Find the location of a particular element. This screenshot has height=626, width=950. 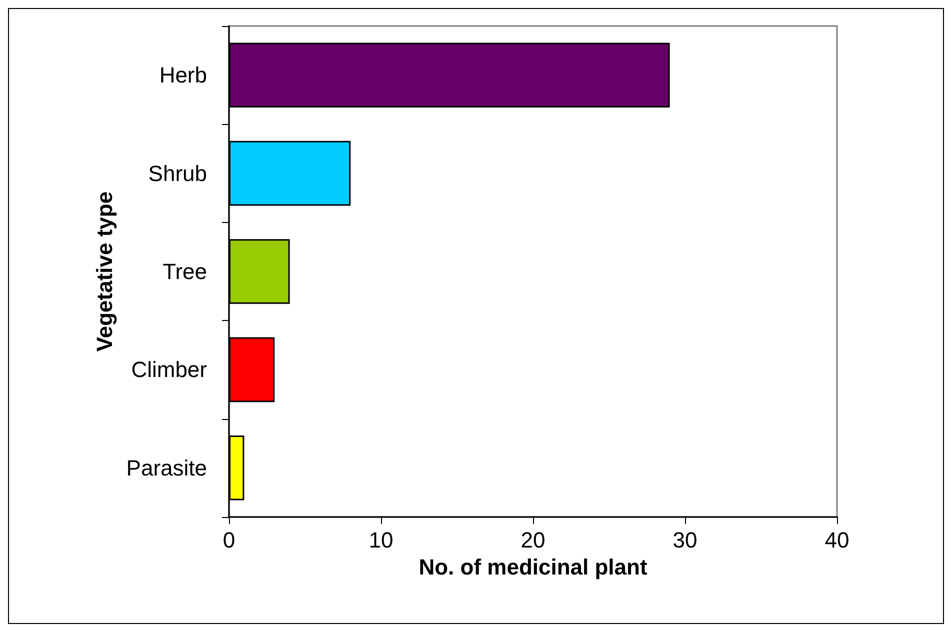

x-tick-label: 0 is located at coordinates (229, 540).